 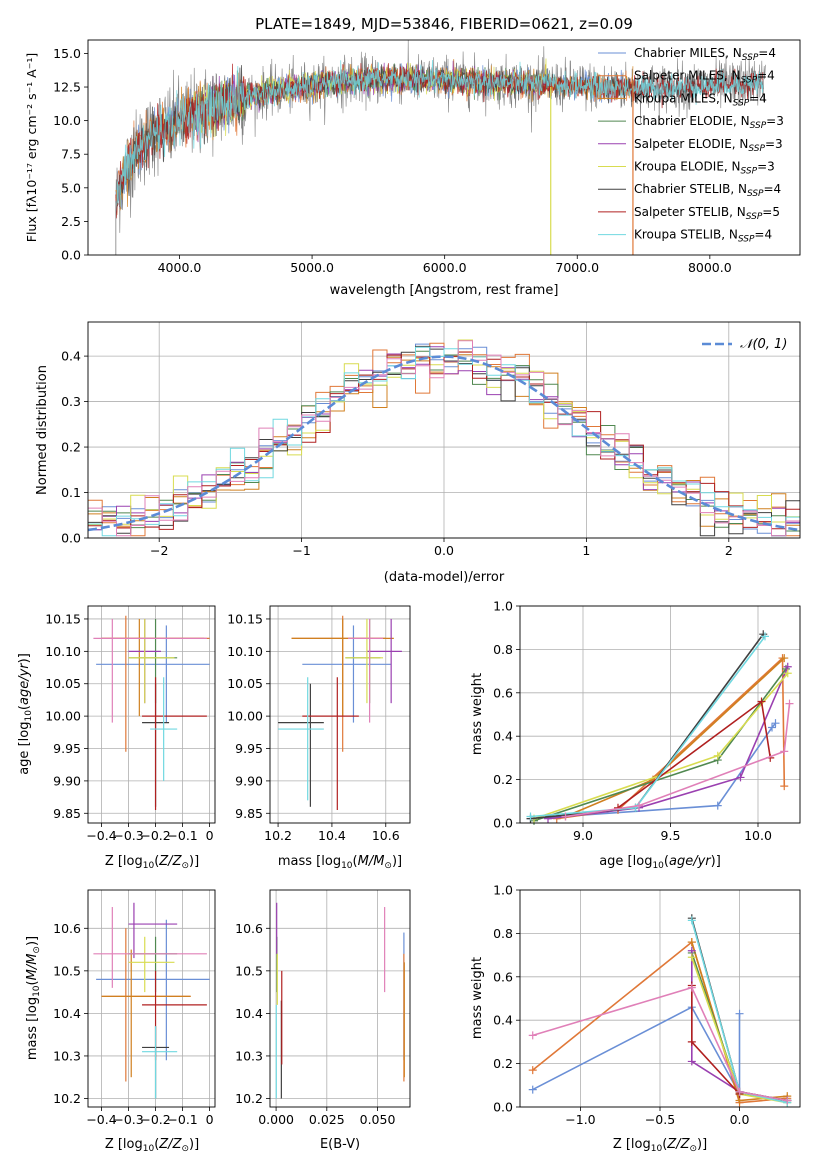 I want to click on x-tick-label: 7000.0, so click(x=577, y=267).